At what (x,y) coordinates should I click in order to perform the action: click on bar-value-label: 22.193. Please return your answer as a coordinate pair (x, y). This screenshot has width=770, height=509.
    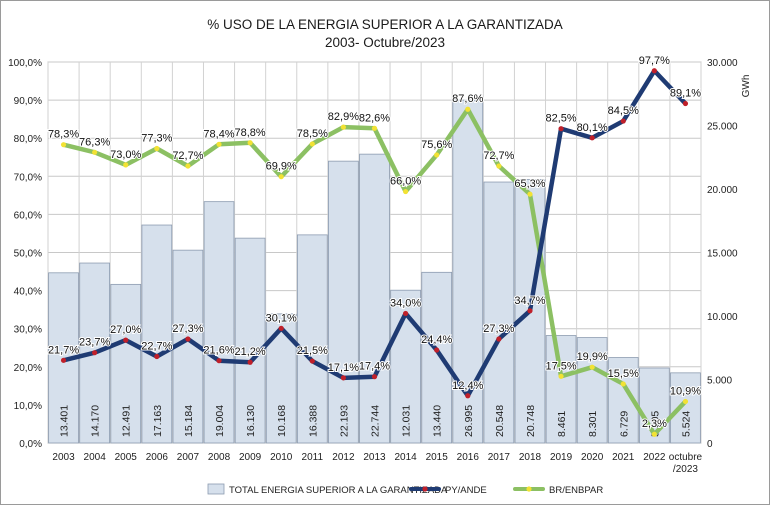
    Looking at the image, I should click on (344, 421).